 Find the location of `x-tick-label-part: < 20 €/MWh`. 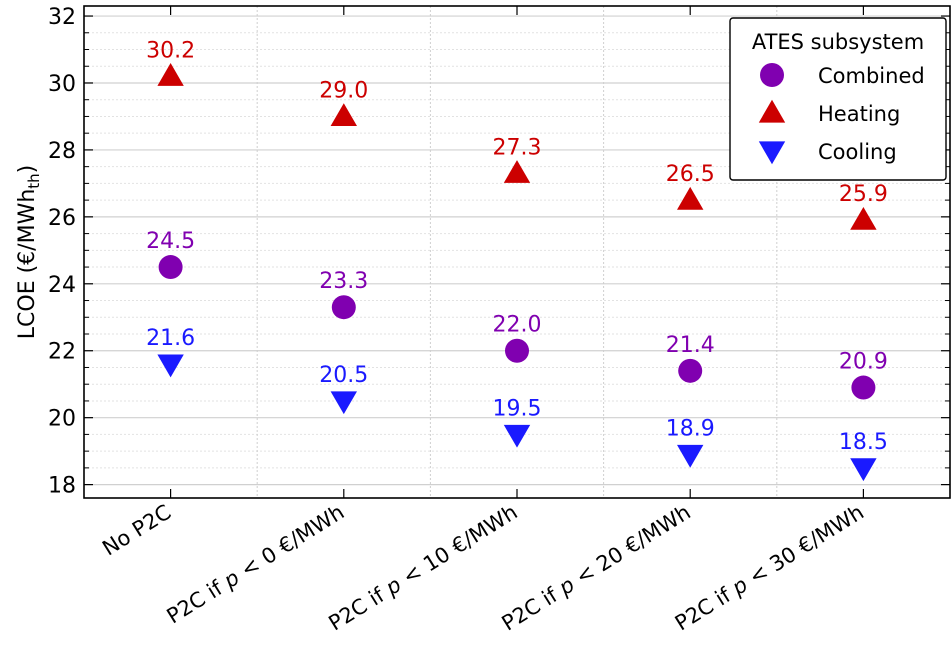

x-tick-label-part: < 20 €/MWh is located at coordinates (630, 546).